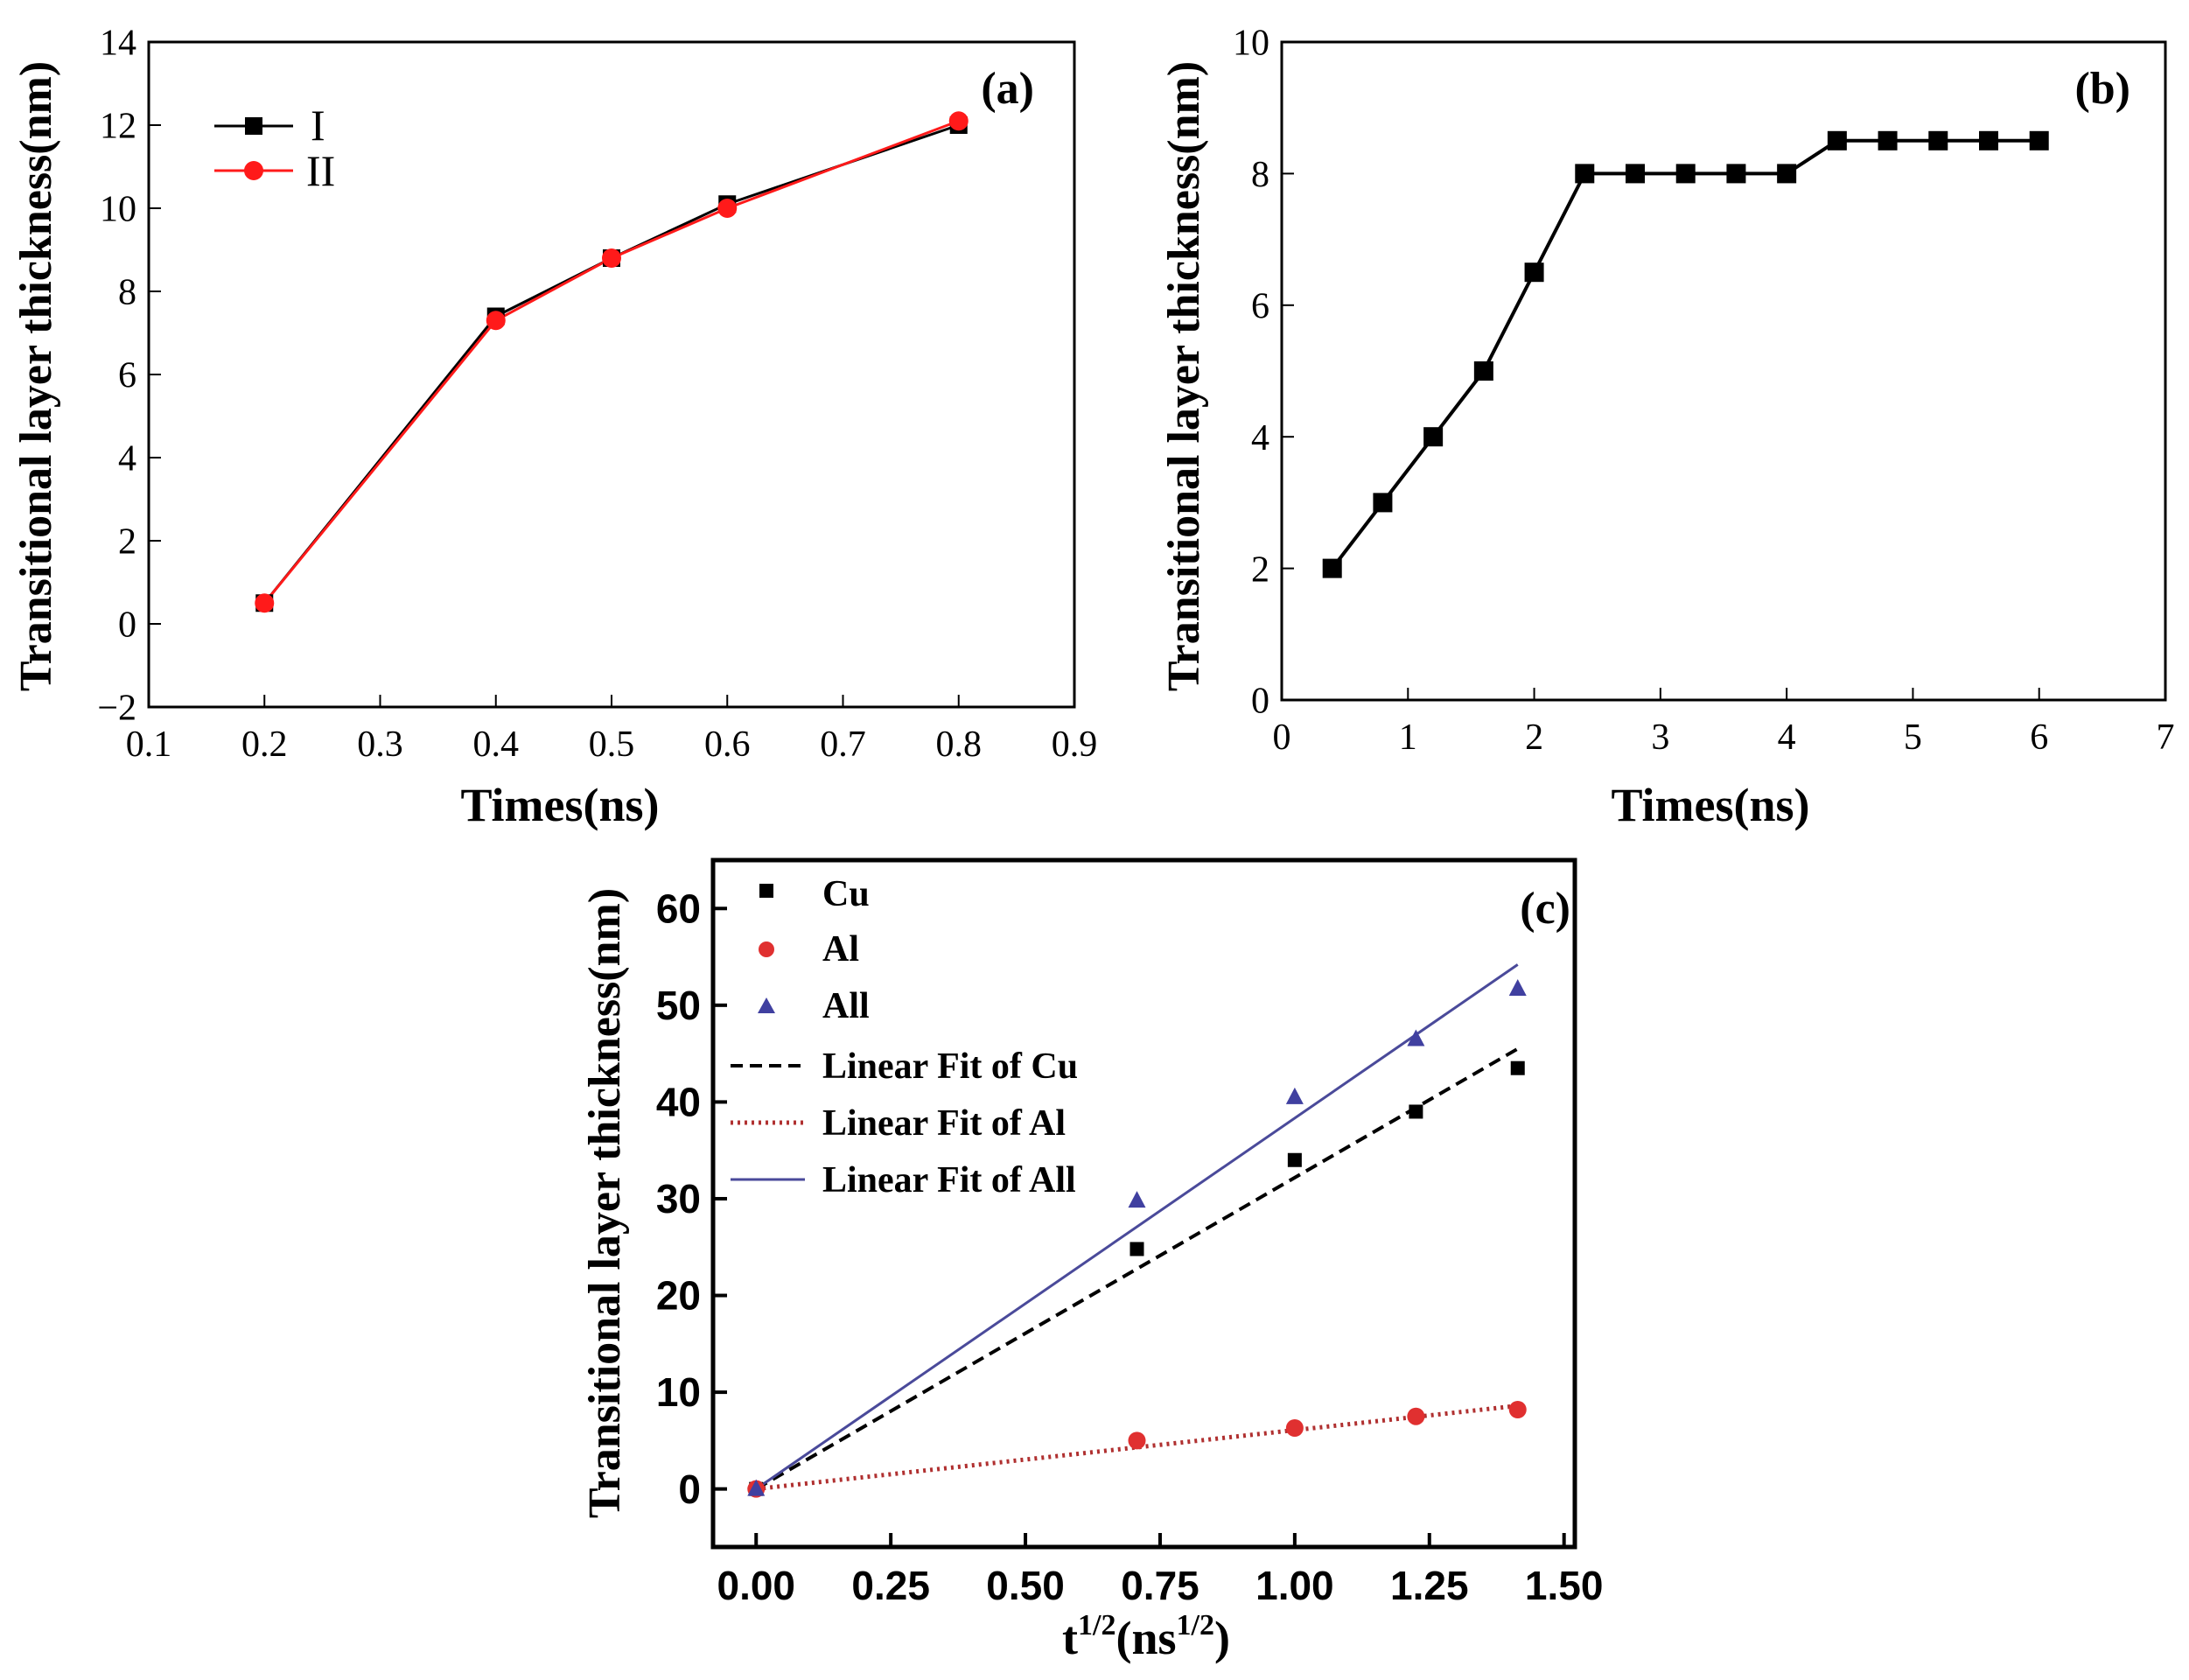 The height and width of the screenshot is (1680, 2189). What do you see at coordinates (1007, 89) in the screenshot?
I see `panel-label-a: (a)` at bounding box center [1007, 89].